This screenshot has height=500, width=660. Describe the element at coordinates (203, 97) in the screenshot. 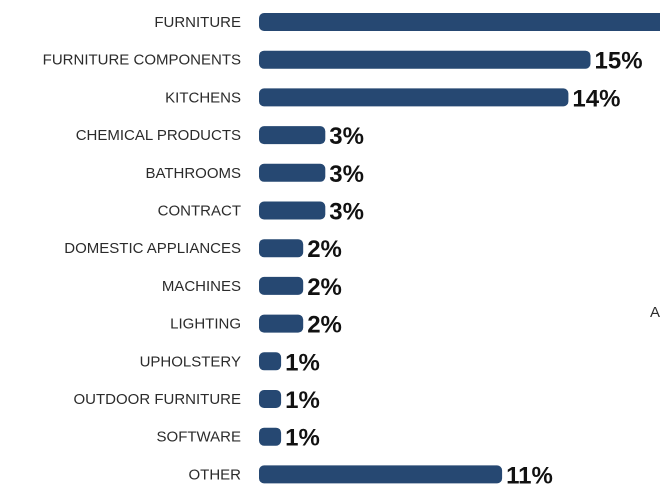

I see `category-label: KITCHENS` at that location.